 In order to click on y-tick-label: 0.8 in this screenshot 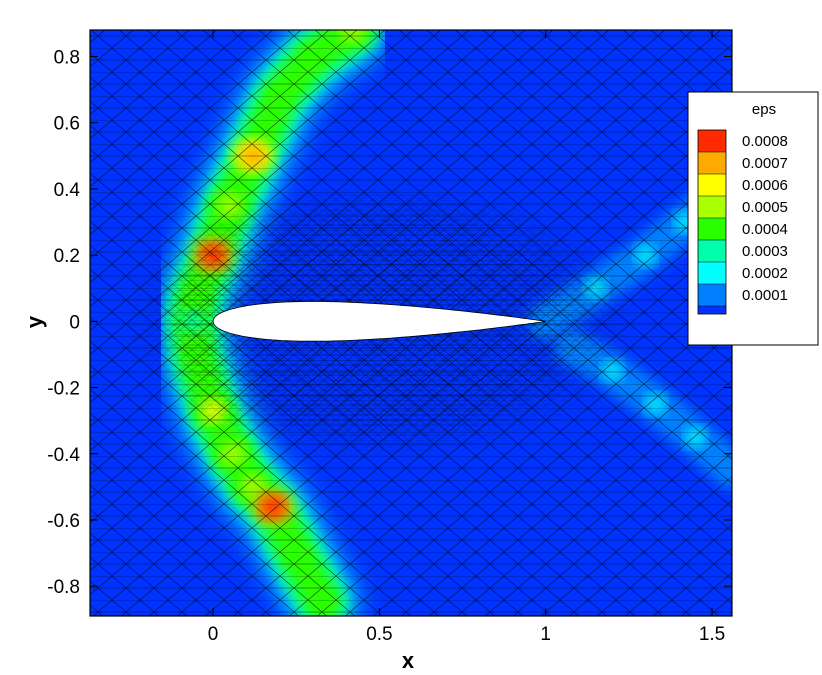, I will do `click(67, 57)`.